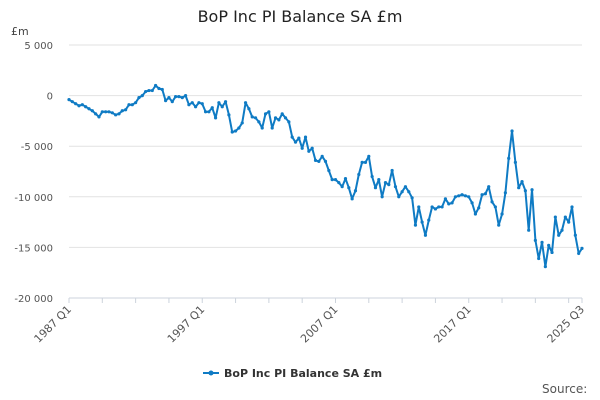 Image resolution: width=600 pixels, height=400 pixels. What do you see at coordinates (33, 248) in the screenshot?
I see `y-tick-label: -15 000` at bounding box center [33, 248].